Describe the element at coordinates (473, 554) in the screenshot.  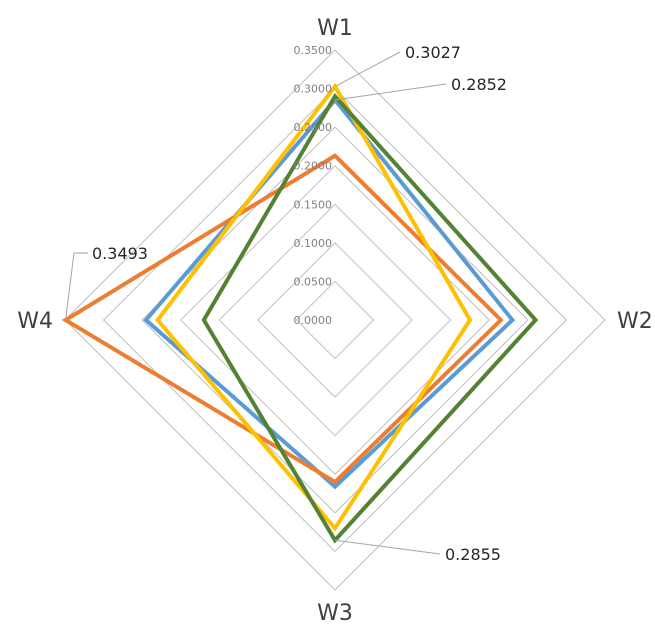
I see `callout-label-3: 0.2855` at that location.